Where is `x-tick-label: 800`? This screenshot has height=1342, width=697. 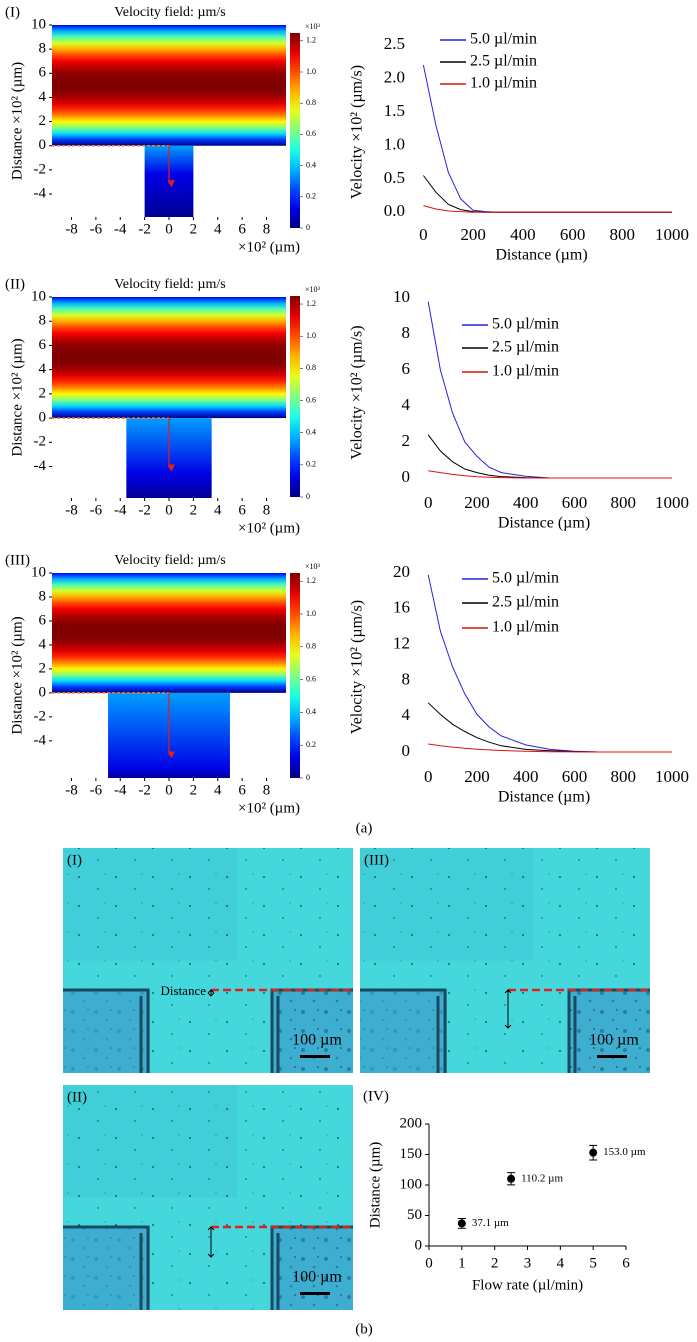
x-tick-label: 800 is located at coordinates (623, 776).